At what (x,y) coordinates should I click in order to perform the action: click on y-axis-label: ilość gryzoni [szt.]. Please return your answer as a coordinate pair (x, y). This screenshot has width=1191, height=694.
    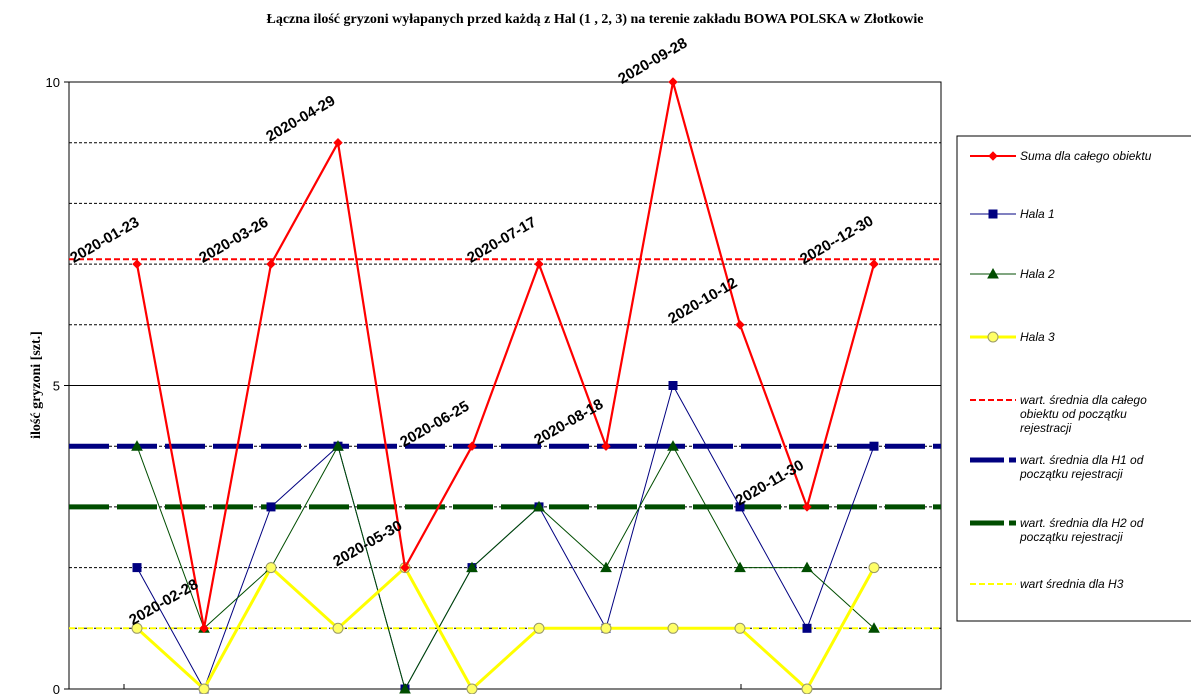
    Looking at the image, I should click on (36, 385).